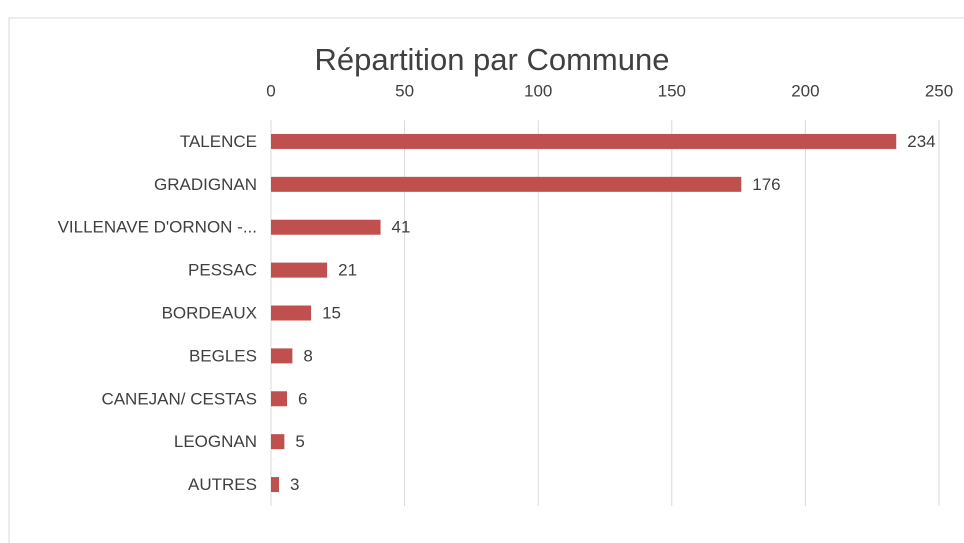 The image size is (964, 543). I want to click on x-tick-label: 0, so click(270, 90).